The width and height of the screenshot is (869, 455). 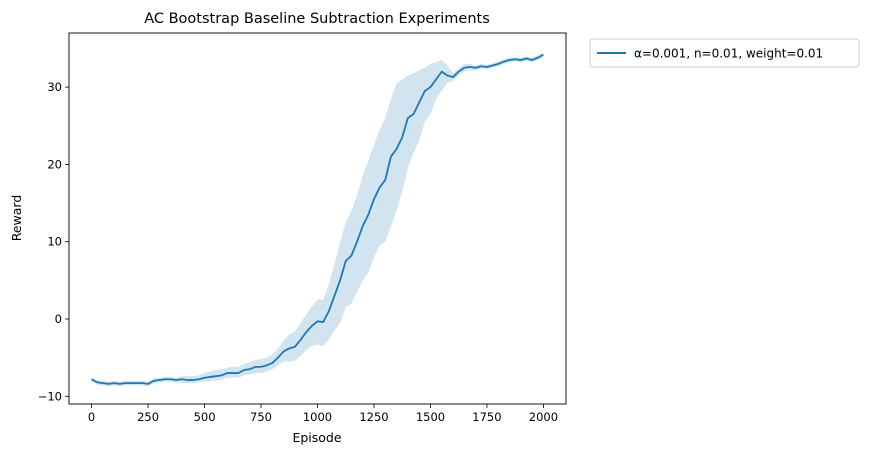 What do you see at coordinates (16, 218) in the screenshot?
I see `y-axis-label: Reward` at bounding box center [16, 218].